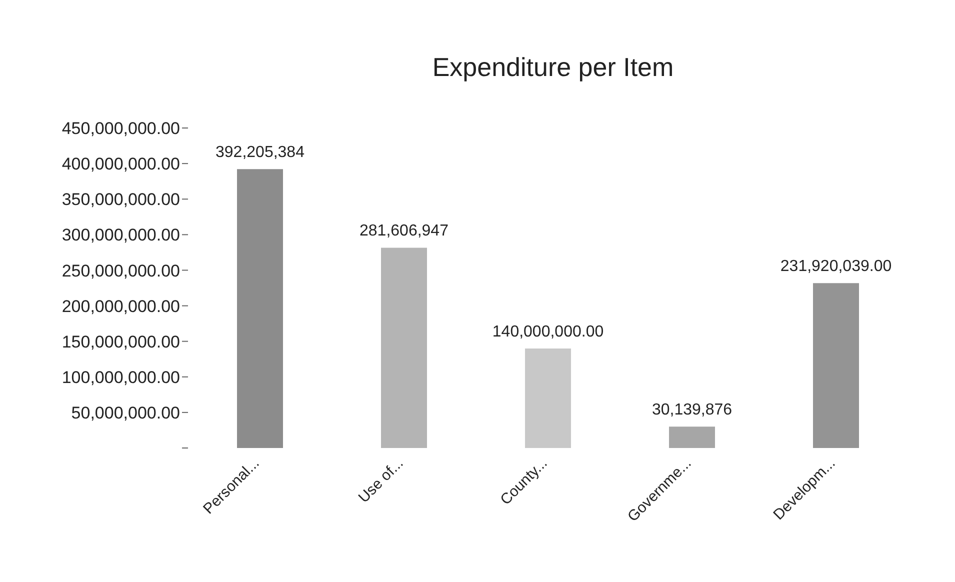 The height and width of the screenshot is (582, 955). I want to click on y-tick-label: 100,000,000.00, so click(121, 377).